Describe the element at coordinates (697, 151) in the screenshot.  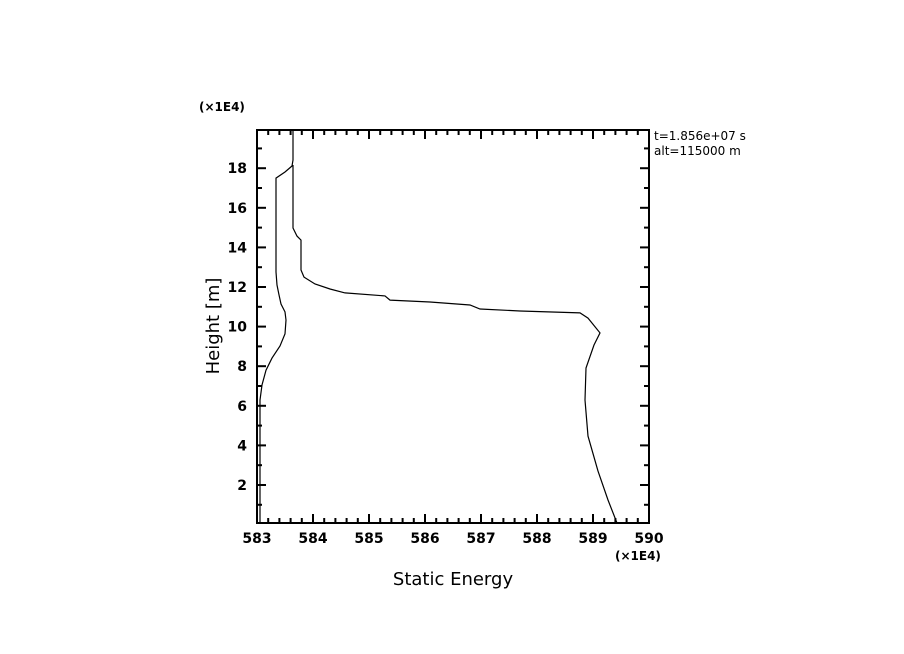
I see `annotation-altitude: alt=115000 m` at that location.